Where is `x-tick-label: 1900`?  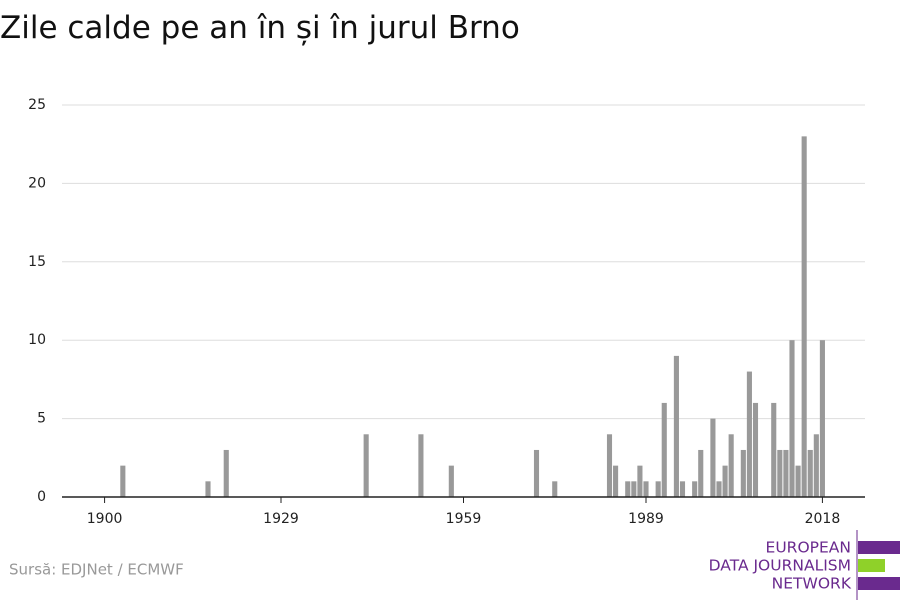 x-tick-label: 1900 is located at coordinates (105, 519).